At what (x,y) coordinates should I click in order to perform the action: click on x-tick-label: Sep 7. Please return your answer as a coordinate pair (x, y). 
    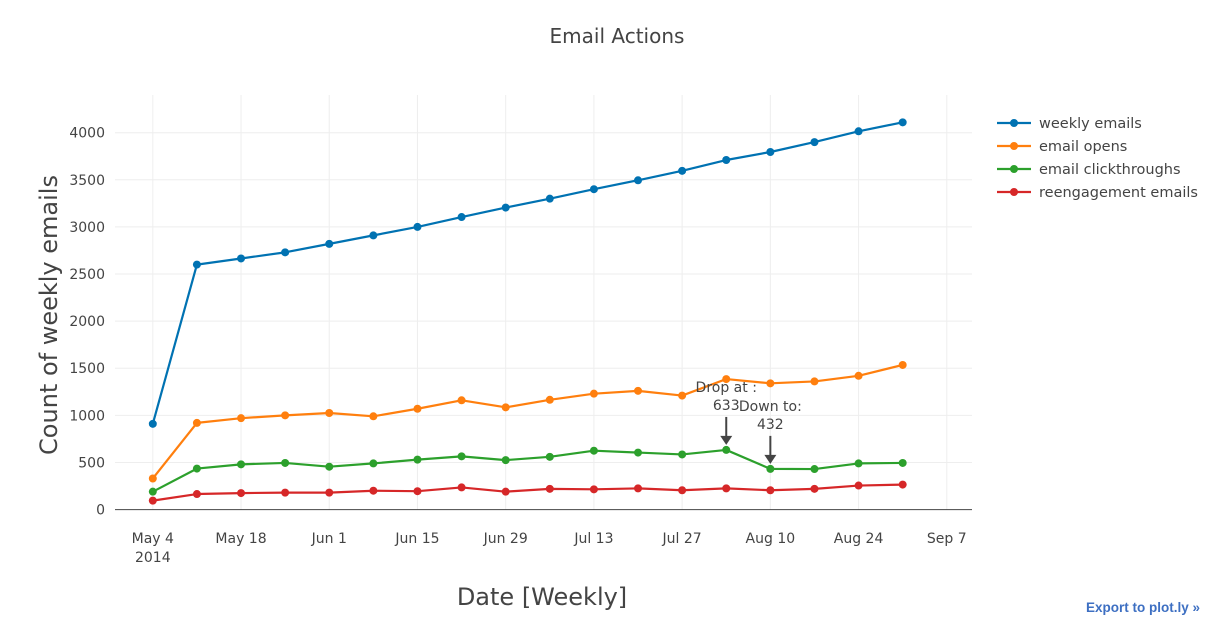
    Looking at the image, I should click on (947, 539).